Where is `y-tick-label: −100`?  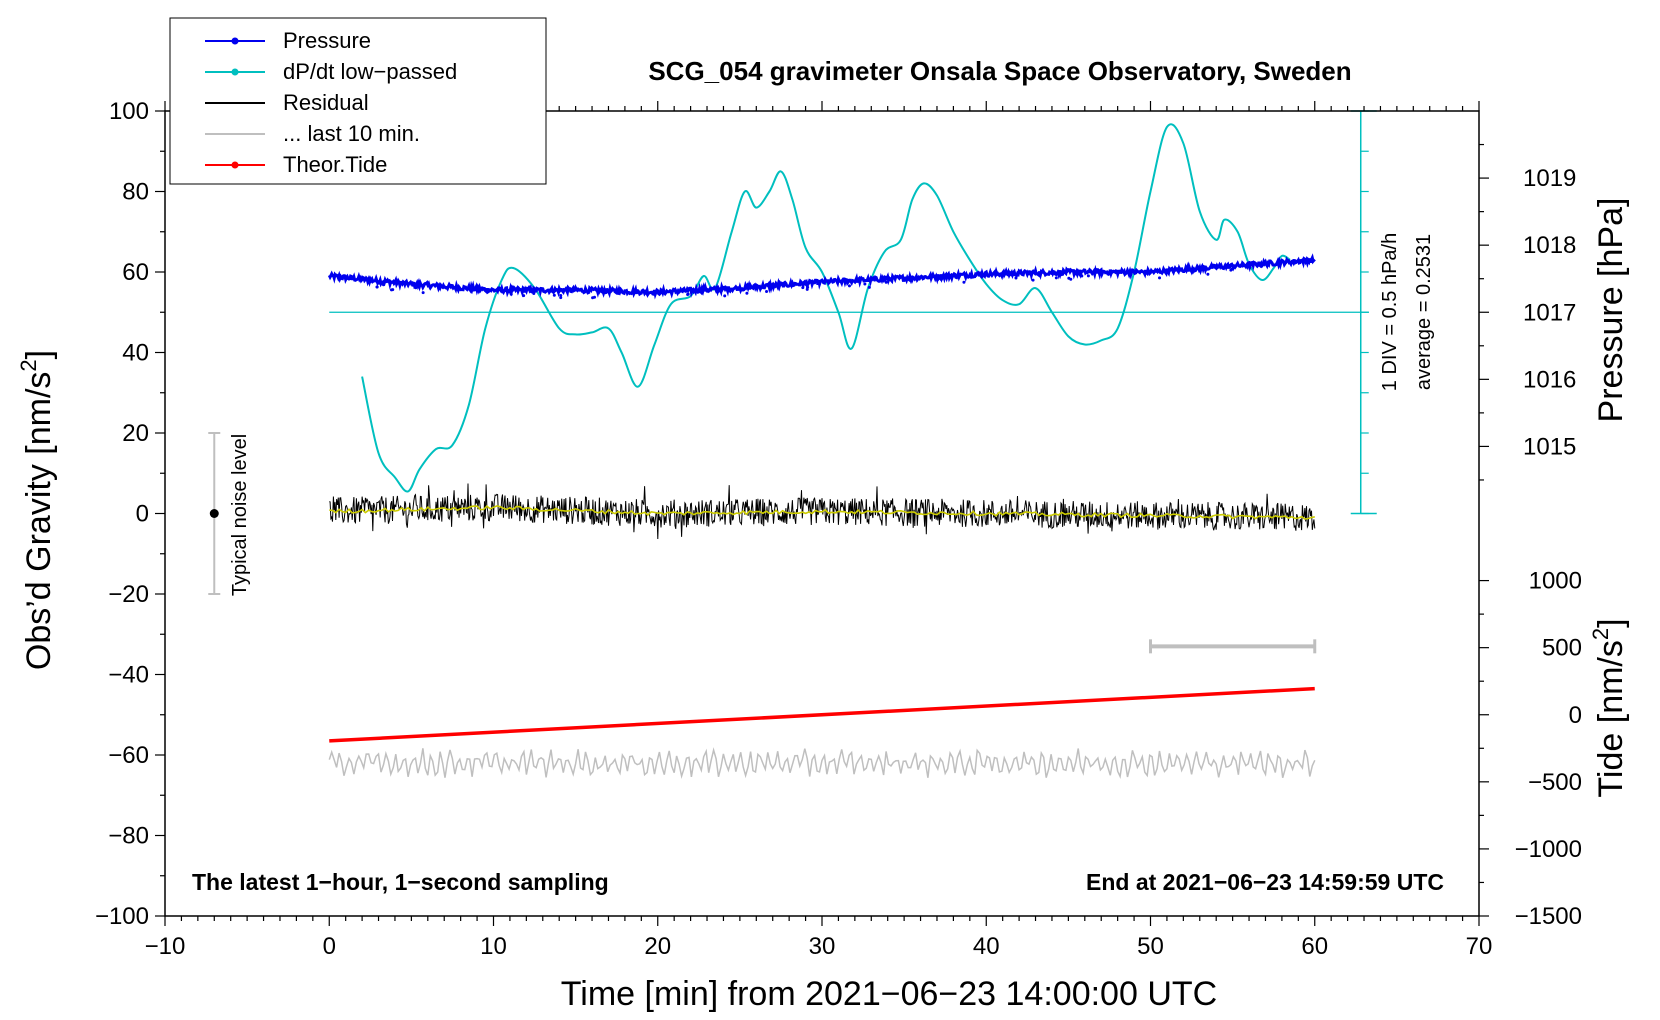 y-tick-label: −100 is located at coordinates (122, 916).